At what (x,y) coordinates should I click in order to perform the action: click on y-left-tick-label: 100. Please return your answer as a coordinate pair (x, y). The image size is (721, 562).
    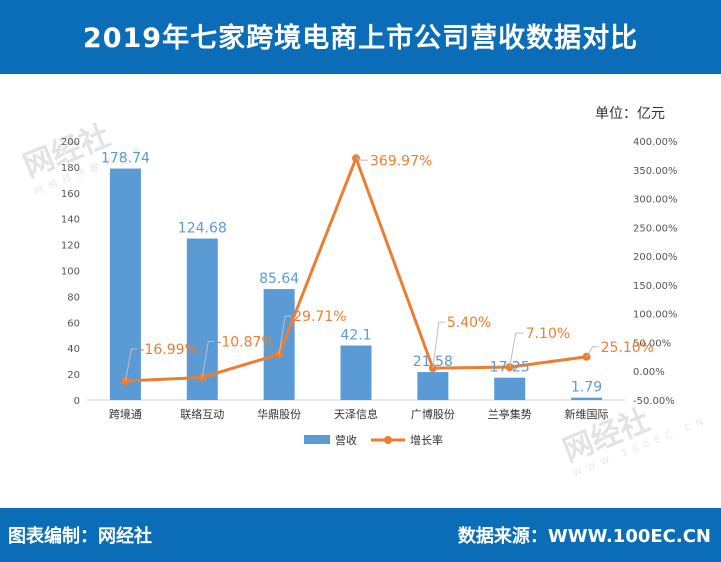
    Looking at the image, I should click on (70, 272).